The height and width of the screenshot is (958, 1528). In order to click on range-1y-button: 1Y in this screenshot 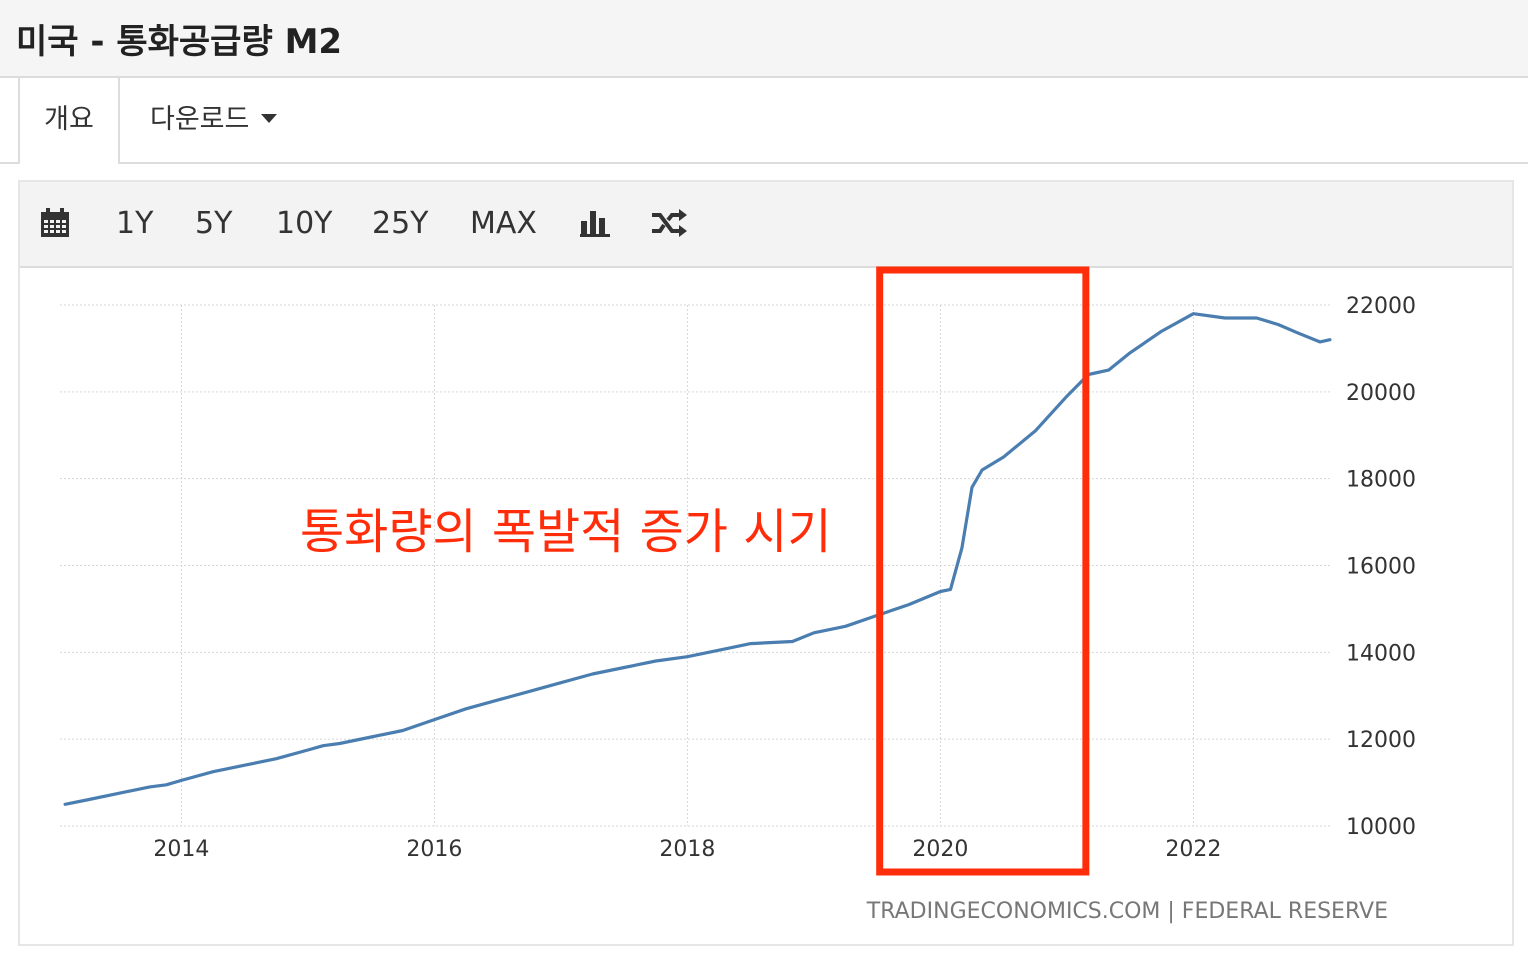, I will do `click(135, 223)`.